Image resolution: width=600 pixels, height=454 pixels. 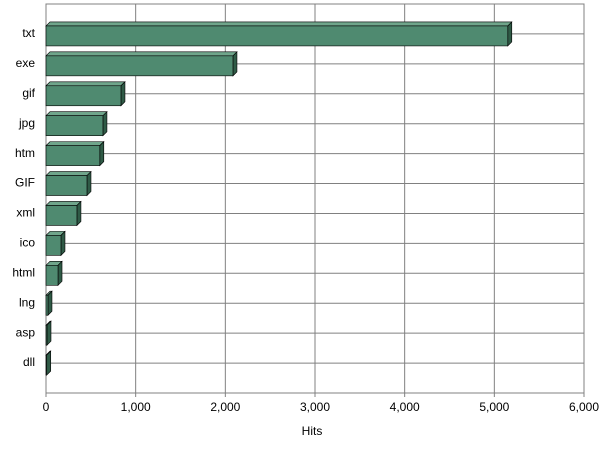 What do you see at coordinates (26, 63) in the screenshot?
I see `y-tick-label: exe` at bounding box center [26, 63].